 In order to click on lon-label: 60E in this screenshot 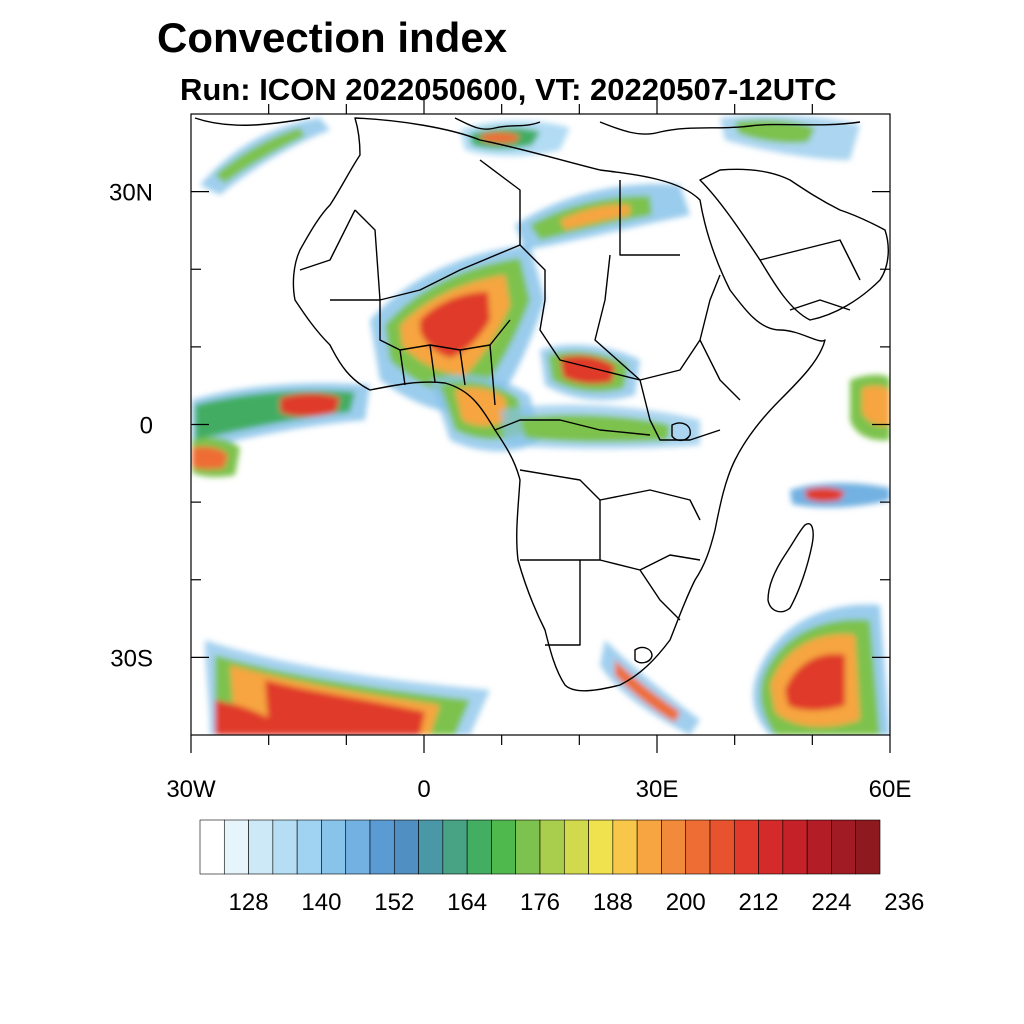, I will do `click(890, 789)`.